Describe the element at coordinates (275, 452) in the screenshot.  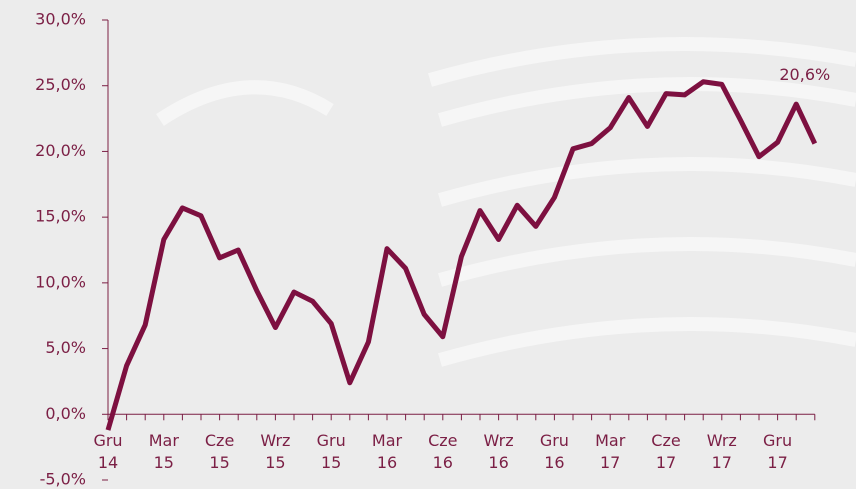
I see `x-tick-label: Wrz 15` at that location.